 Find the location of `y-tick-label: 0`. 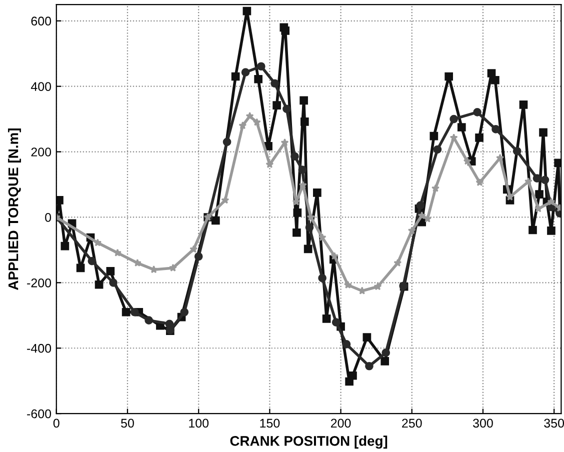

y-tick-label: 0 is located at coordinates (48, 217).